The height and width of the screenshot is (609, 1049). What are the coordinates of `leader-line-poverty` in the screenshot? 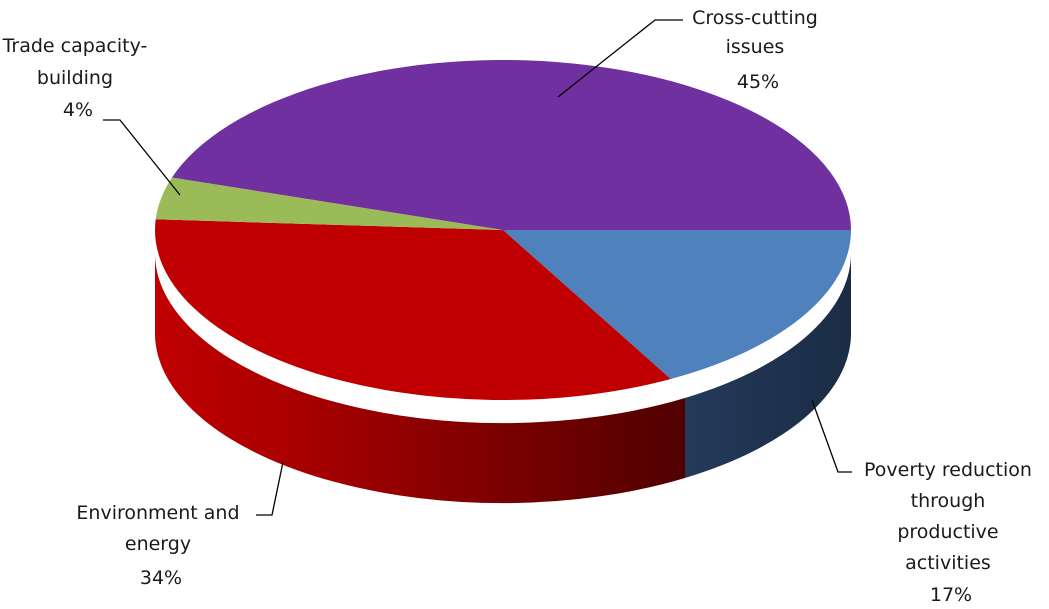 It's located at (831, 436).